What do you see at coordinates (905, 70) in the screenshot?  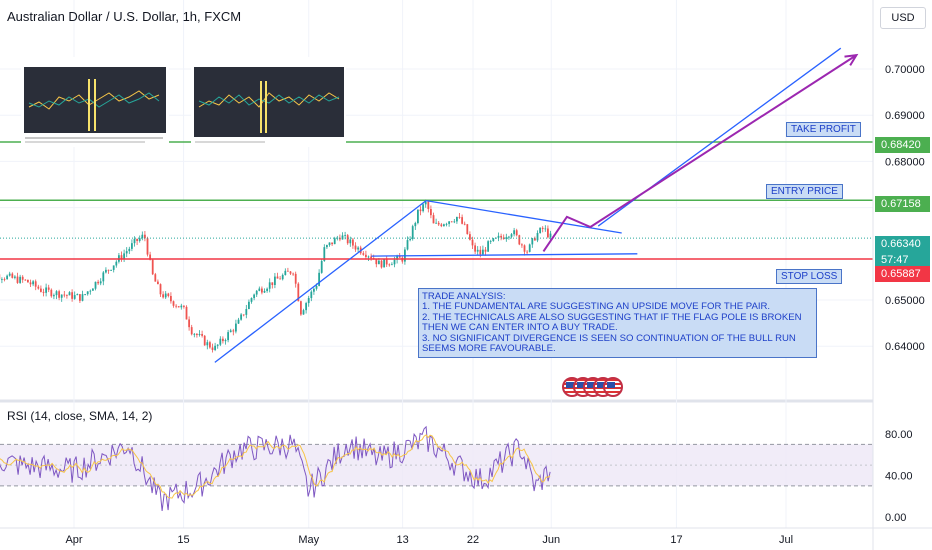 I see `price-tick-label: 0.70000` at bounding box center [905, 70].